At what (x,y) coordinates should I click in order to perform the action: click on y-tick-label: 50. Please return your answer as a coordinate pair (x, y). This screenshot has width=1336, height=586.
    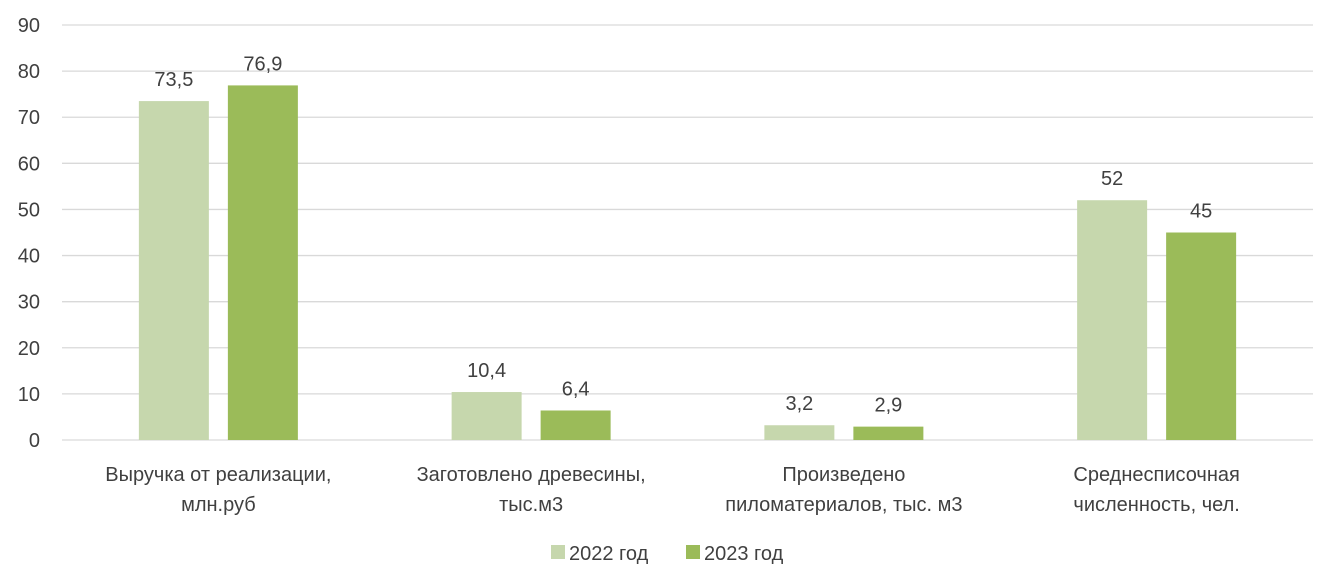
    Looking at the image, I should click on (29, 210).